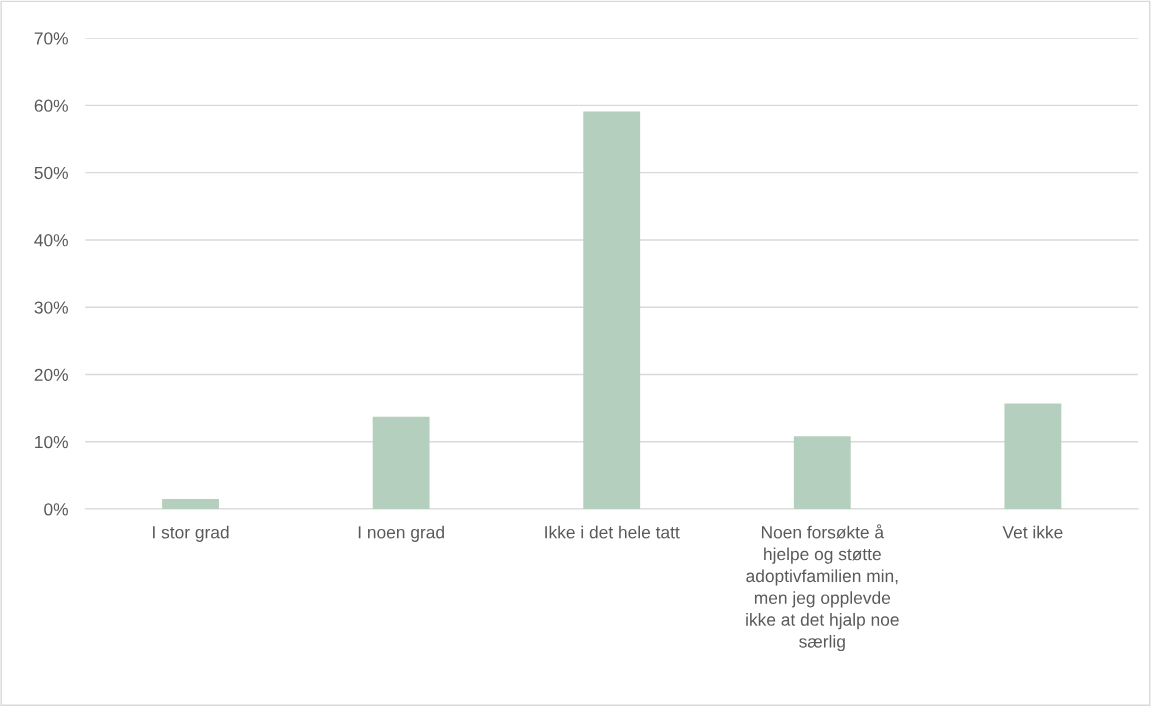 This screenshot has width=1152, height=706. What do you see at coordinates (51, 307) in the screenshot?
I see `y-tick-label: 30%` at bounding box center [51, 307].